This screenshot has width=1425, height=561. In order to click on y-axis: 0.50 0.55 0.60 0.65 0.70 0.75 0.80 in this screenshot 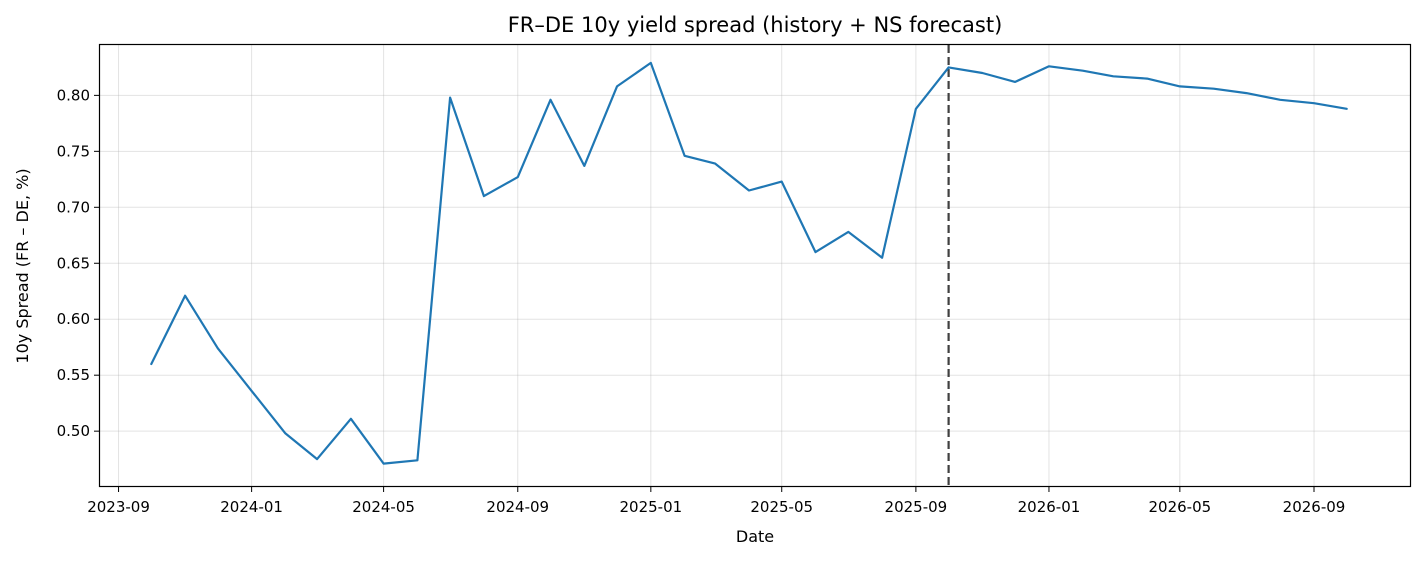, I will do `click(78, 263)`.